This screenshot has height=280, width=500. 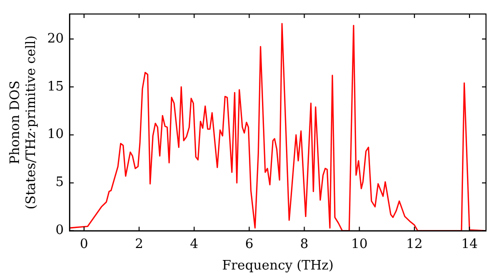 I want to click on x-tick-label: 14, so click(x=469, y=244).